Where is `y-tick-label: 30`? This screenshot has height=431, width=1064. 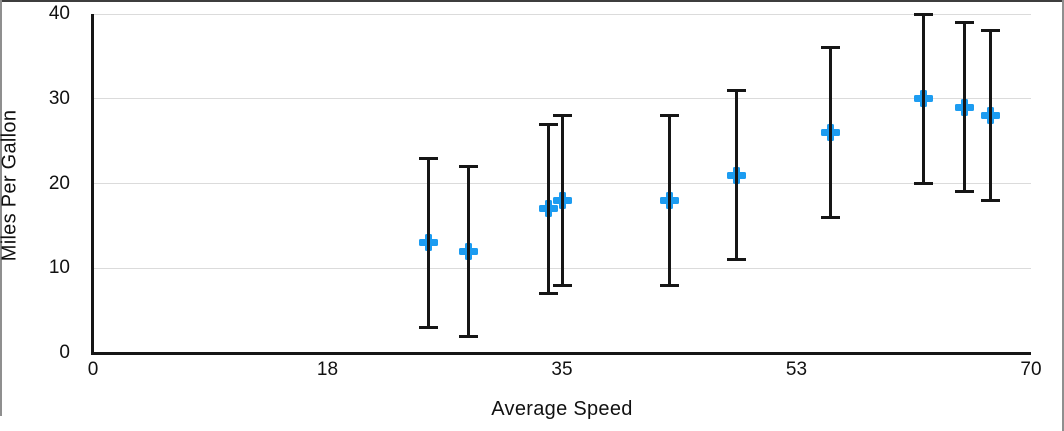 y-tick-label: 30 is located at coordinates (59, 98).